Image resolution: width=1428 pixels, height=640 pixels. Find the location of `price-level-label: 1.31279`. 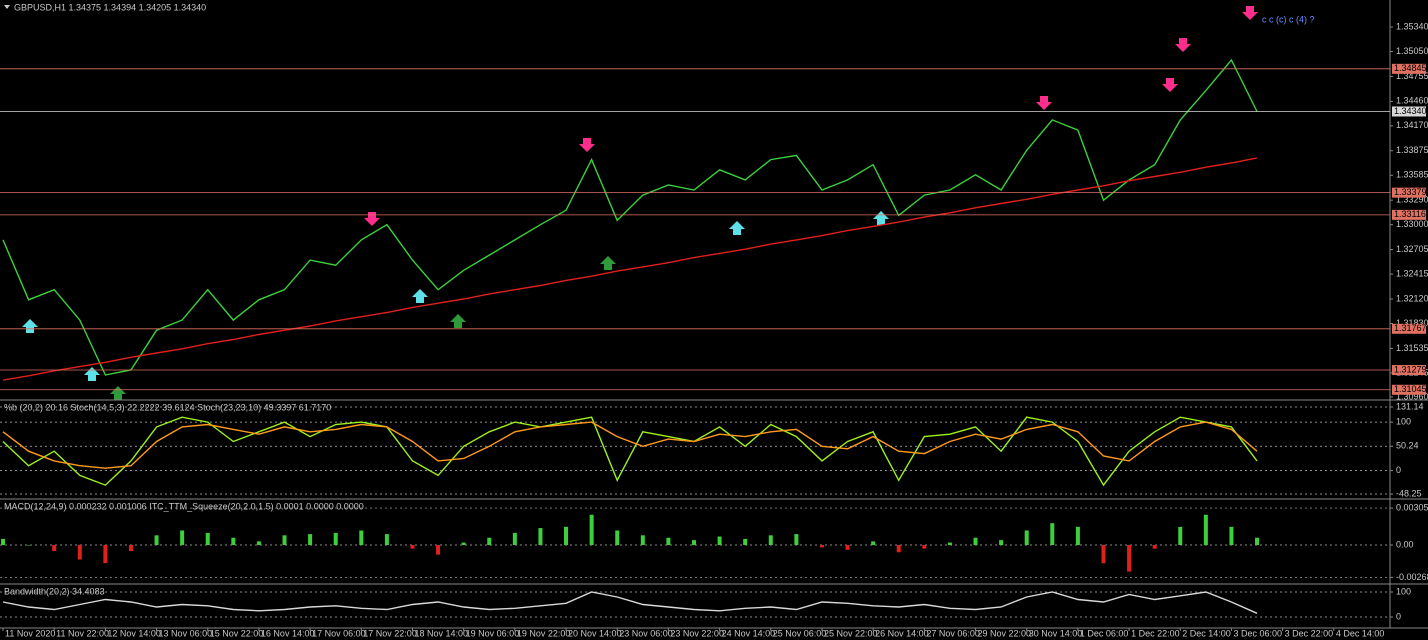

price-level-label: 1.31279 is located at coordinates (1410, 369).